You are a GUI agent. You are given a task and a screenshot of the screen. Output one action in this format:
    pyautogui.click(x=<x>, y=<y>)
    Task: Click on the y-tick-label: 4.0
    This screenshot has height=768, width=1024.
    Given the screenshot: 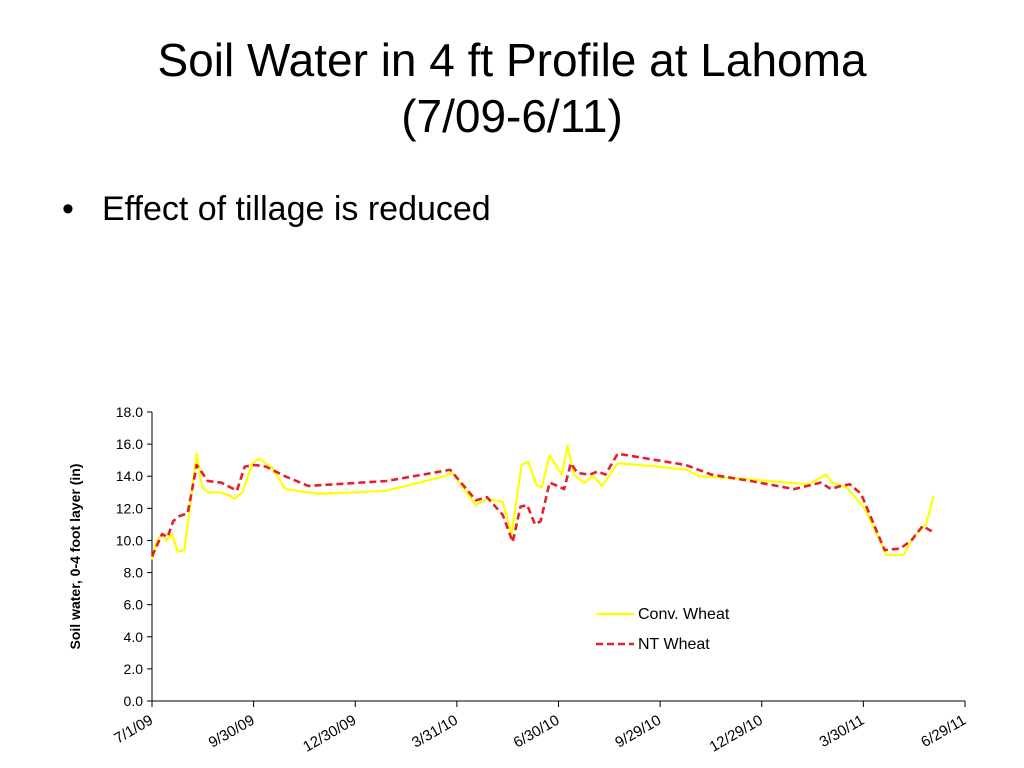 What is the action you would take?
    pyautogui.click(x=134, y=637)
    